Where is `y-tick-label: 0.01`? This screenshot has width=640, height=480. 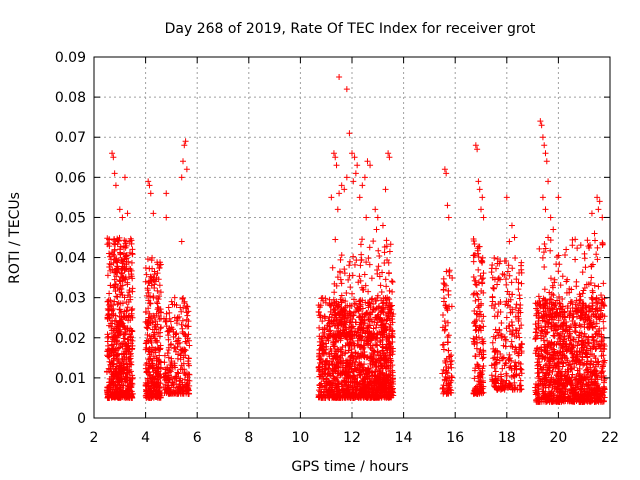
y-tick-label: 0.01 is located at coordinates (70, 379).